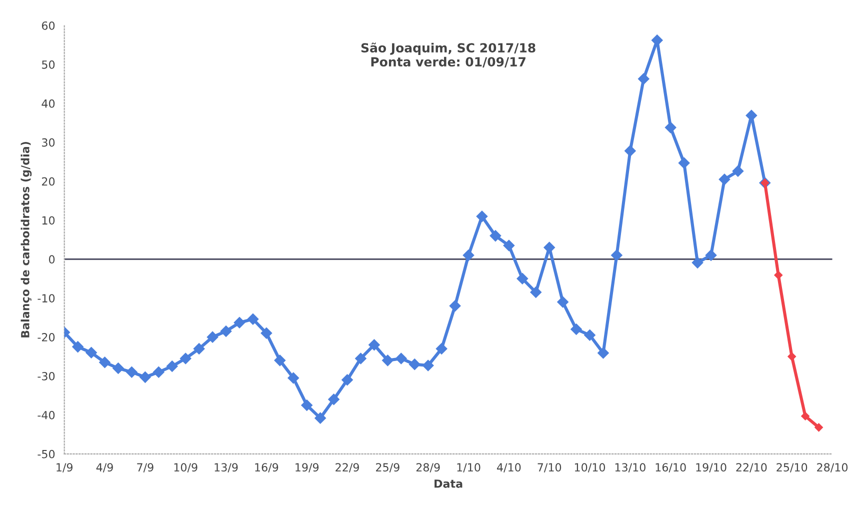 The height and width of the screenshot is (510, 858). Describe the element at coordinates (590, 467) in the screenshot. I see `x-tick-label: 10/10` at that location.